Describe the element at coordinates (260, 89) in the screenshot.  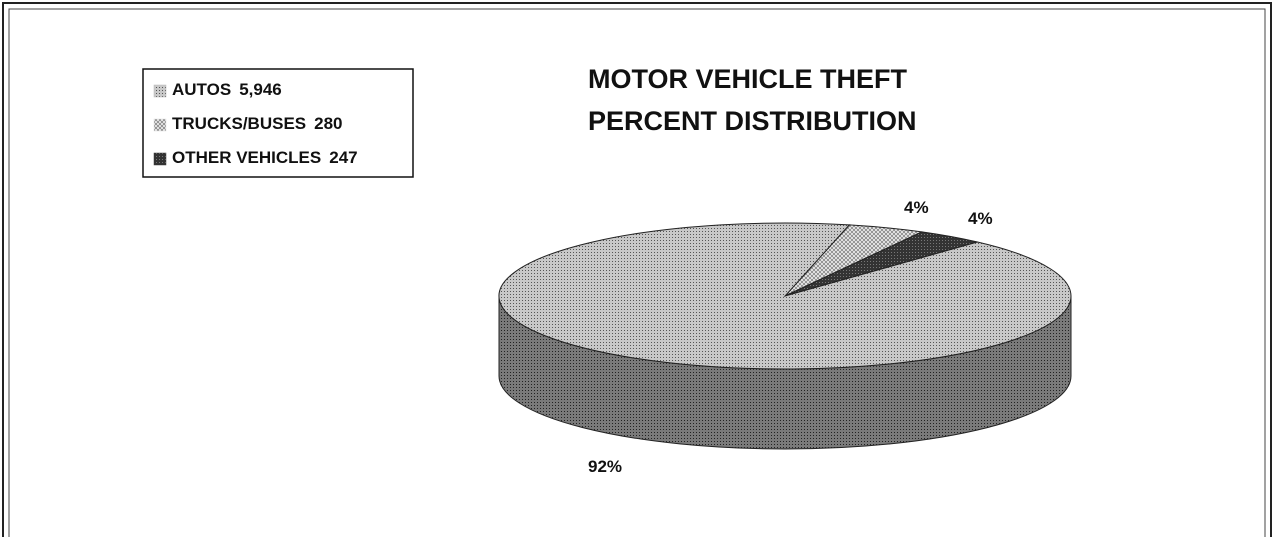
I see `legend-count: 5,946` at that location.